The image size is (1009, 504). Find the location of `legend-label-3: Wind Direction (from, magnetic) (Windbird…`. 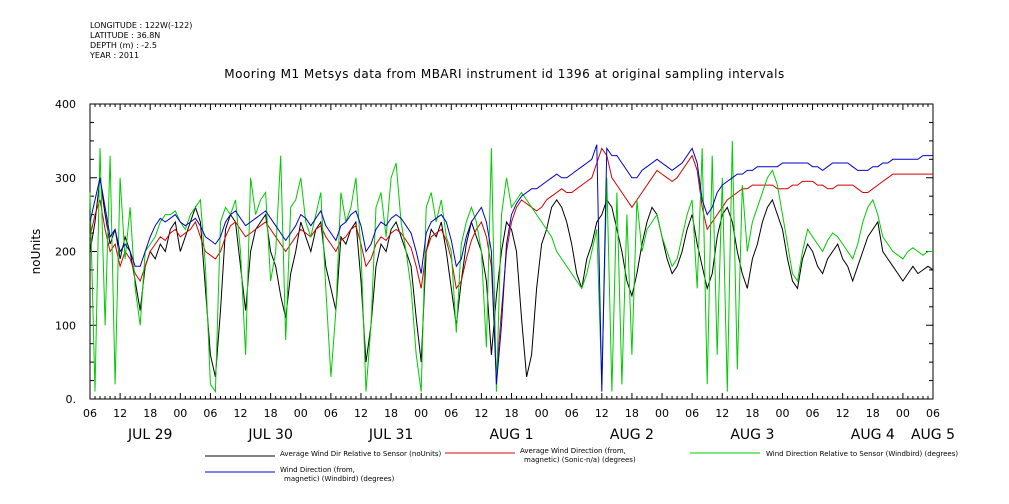

legend-label-3: Wind Direction (from, magnetic) (Windbird… is located at coordinates (337, 474).